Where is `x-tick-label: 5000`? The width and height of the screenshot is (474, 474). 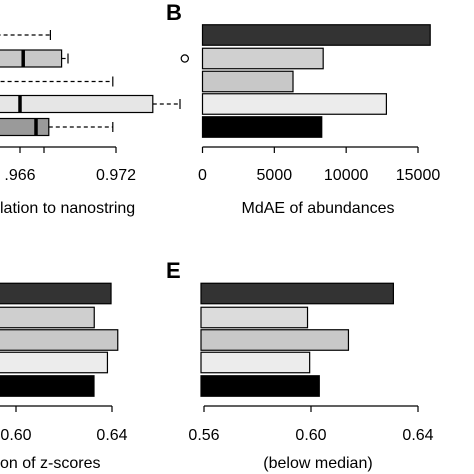
x-tick-label: 5000 is located at coordinates (275, 175).